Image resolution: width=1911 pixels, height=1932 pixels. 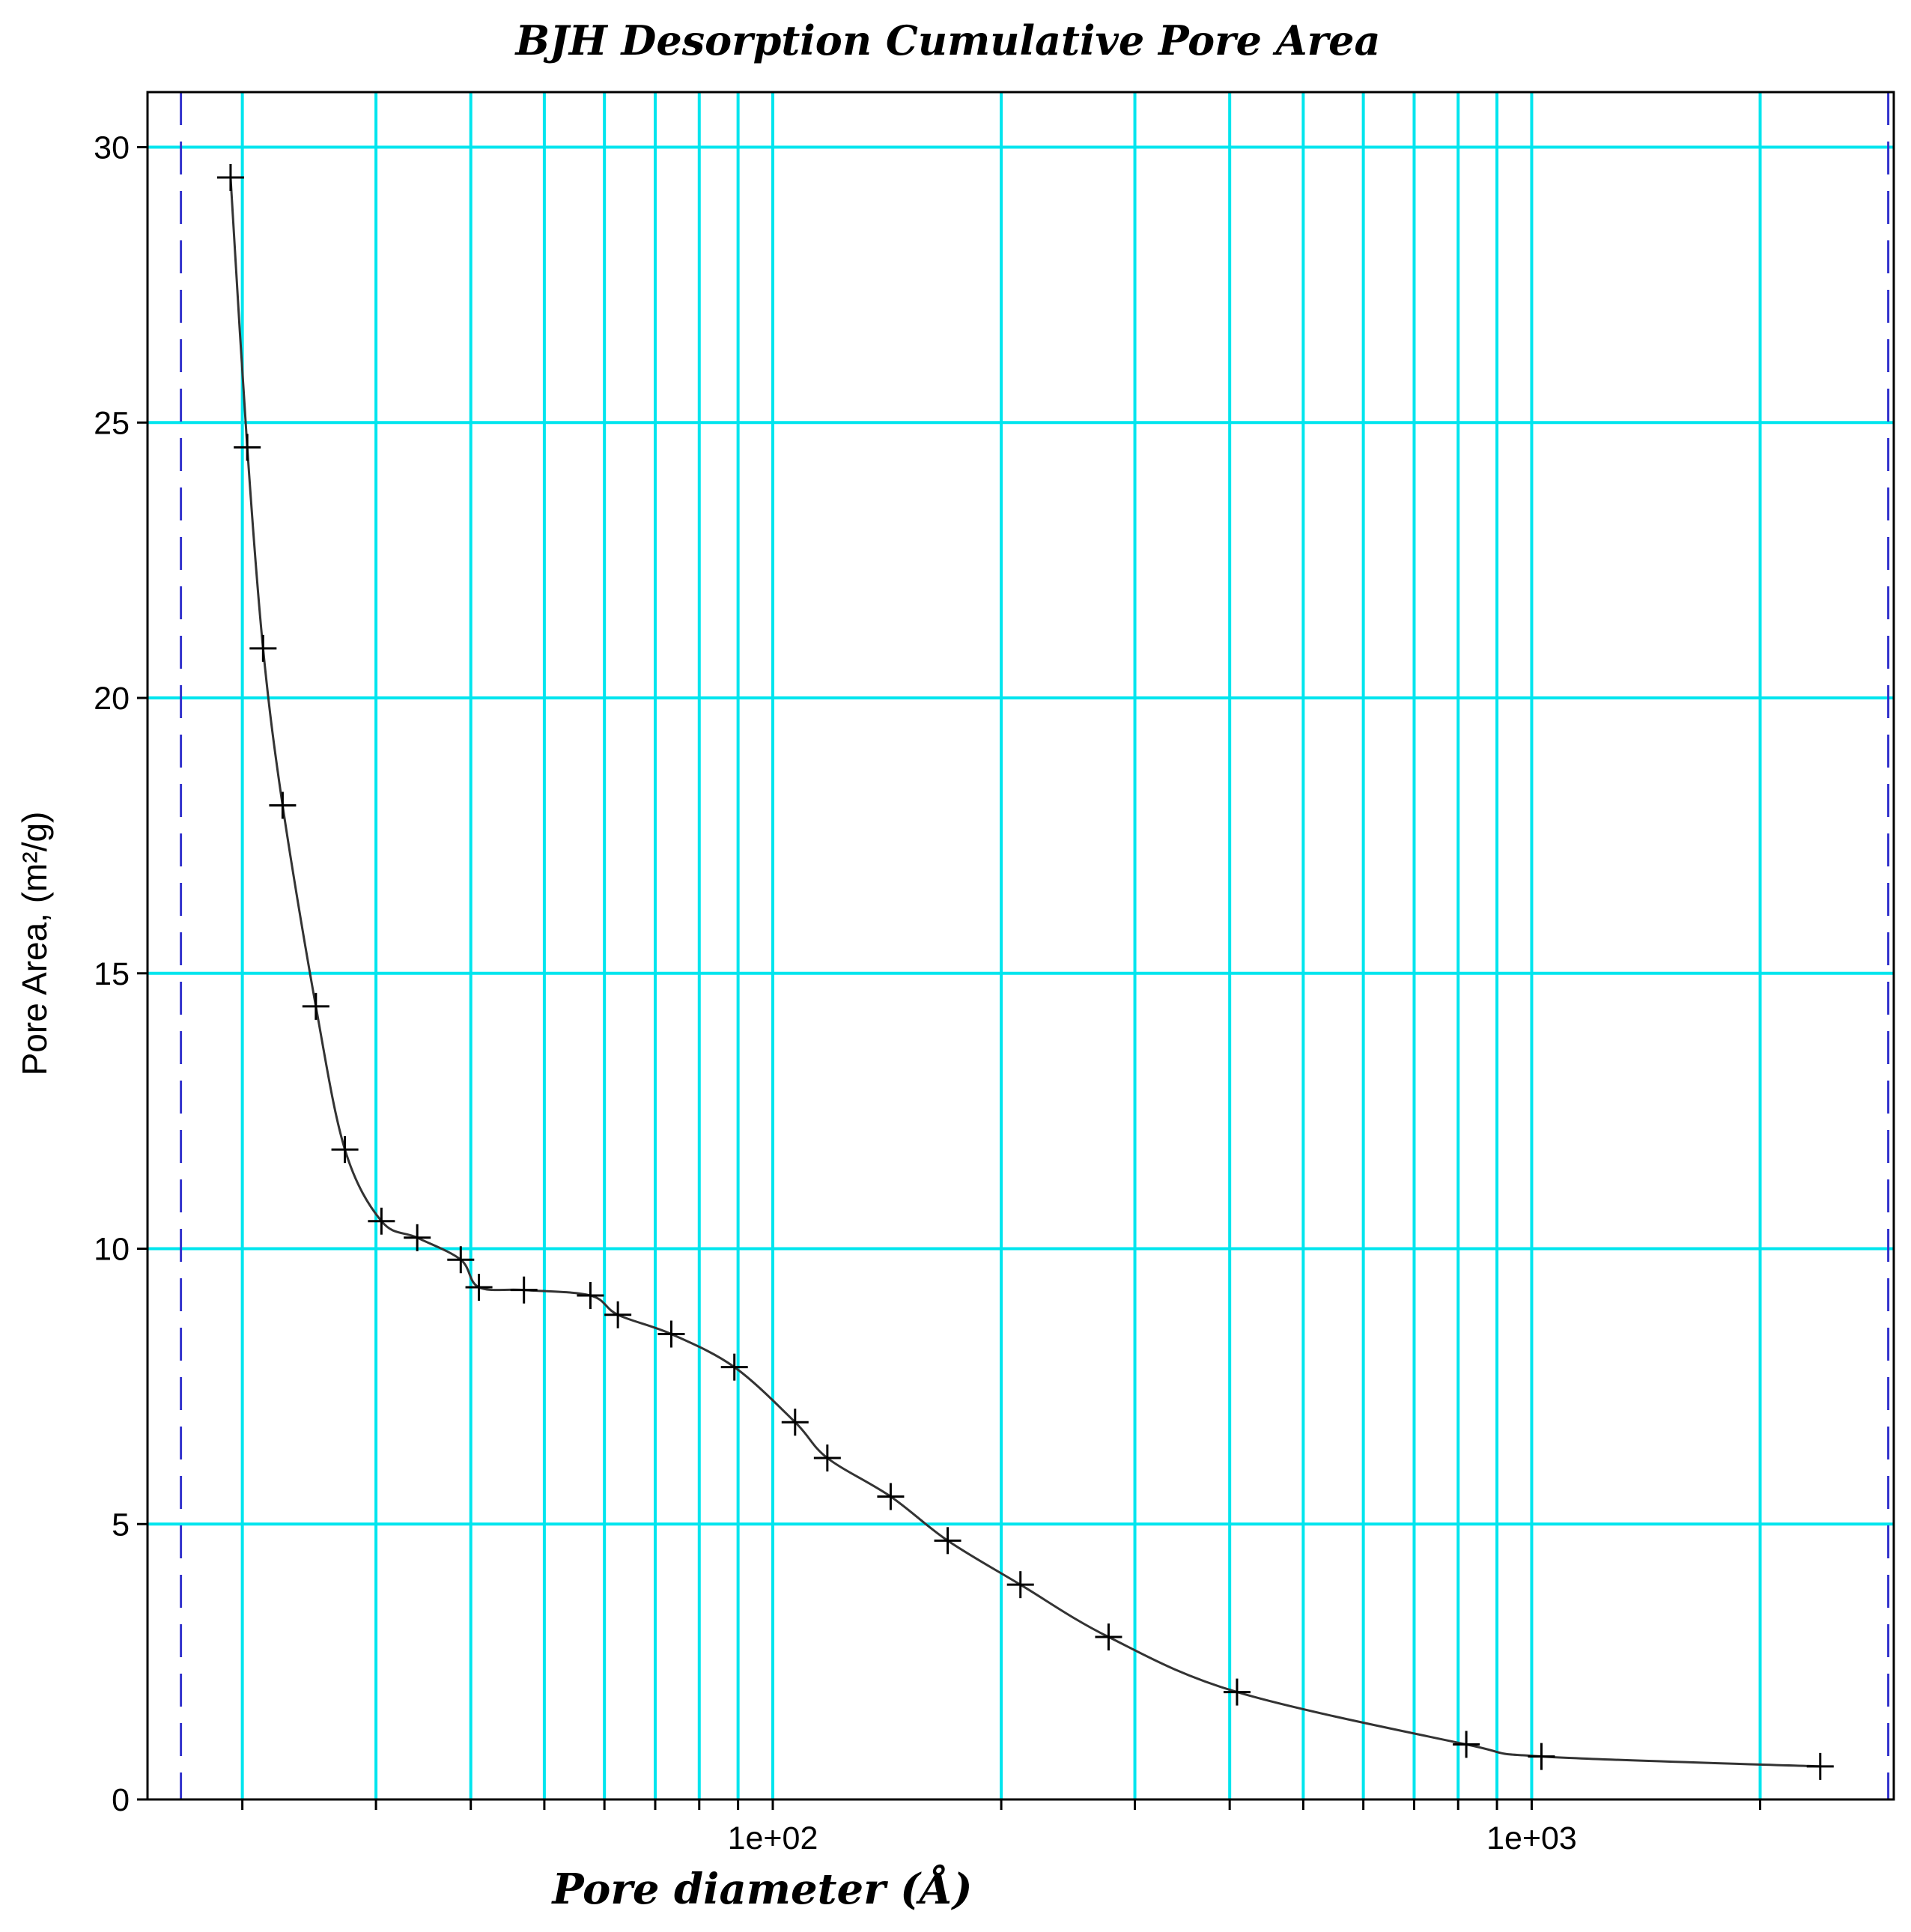 I want to click on y-tick-label: 30, so click(x=112, y=148).